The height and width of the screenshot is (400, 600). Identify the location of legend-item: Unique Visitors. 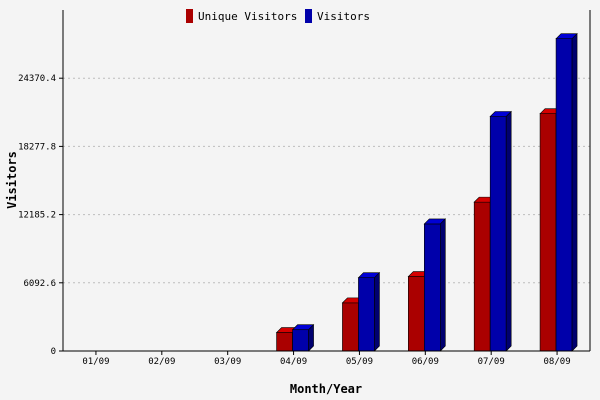
(241, 16).